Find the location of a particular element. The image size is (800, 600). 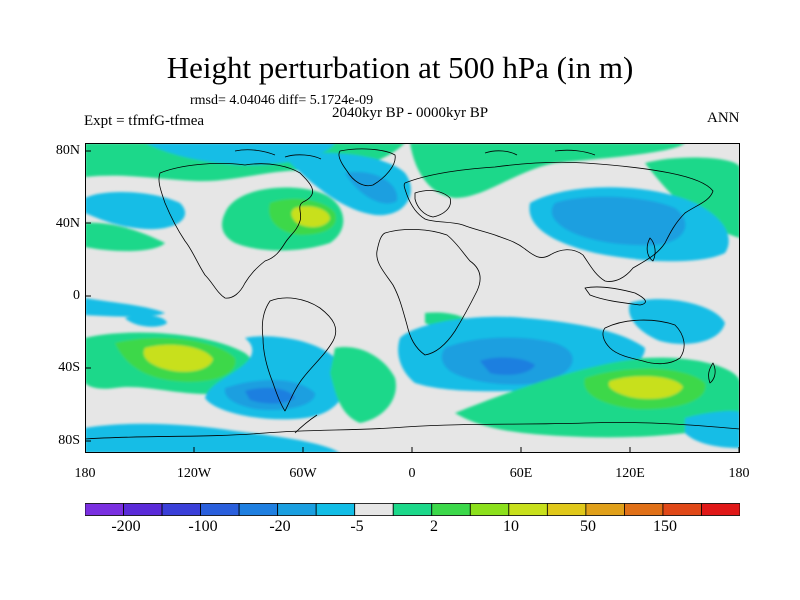

coastline-antarctic-peninsula is located at coordinates (306, 424).